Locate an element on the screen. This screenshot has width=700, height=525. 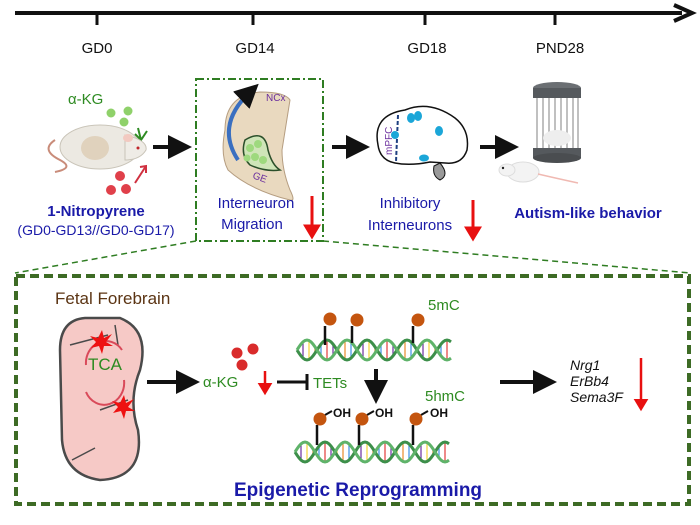
fetal-forebrain-title: Fetal Forebrain is located at coordinates (112, 298).